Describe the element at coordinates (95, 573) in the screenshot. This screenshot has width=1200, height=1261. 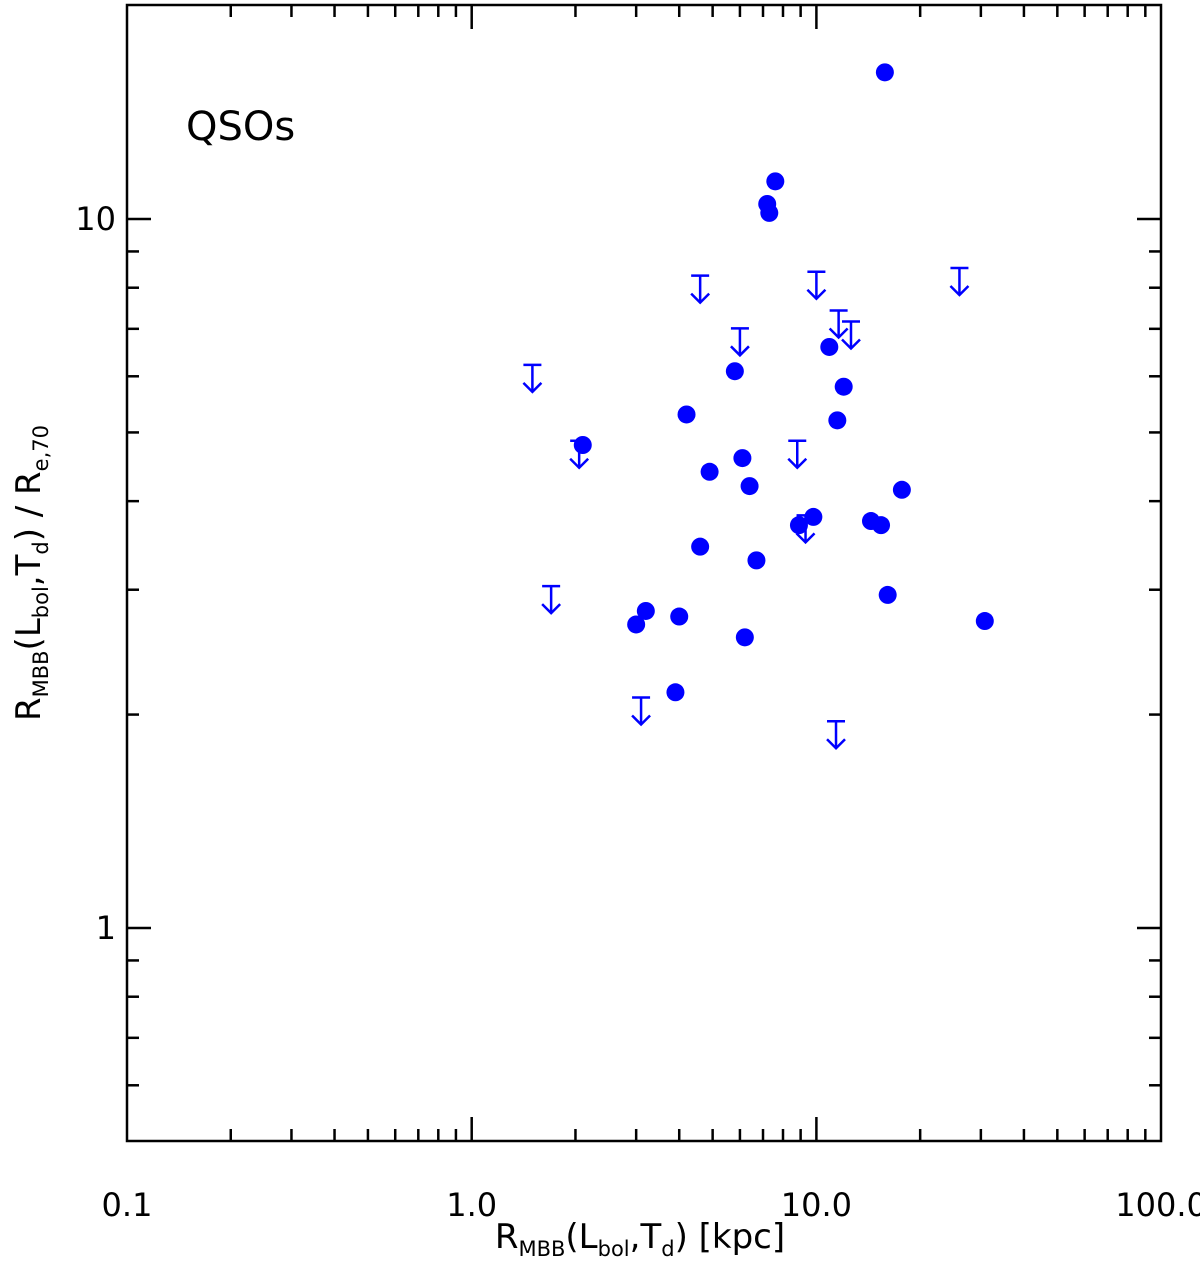
I see `y-axis-tick-labels: 1 10` at that location.